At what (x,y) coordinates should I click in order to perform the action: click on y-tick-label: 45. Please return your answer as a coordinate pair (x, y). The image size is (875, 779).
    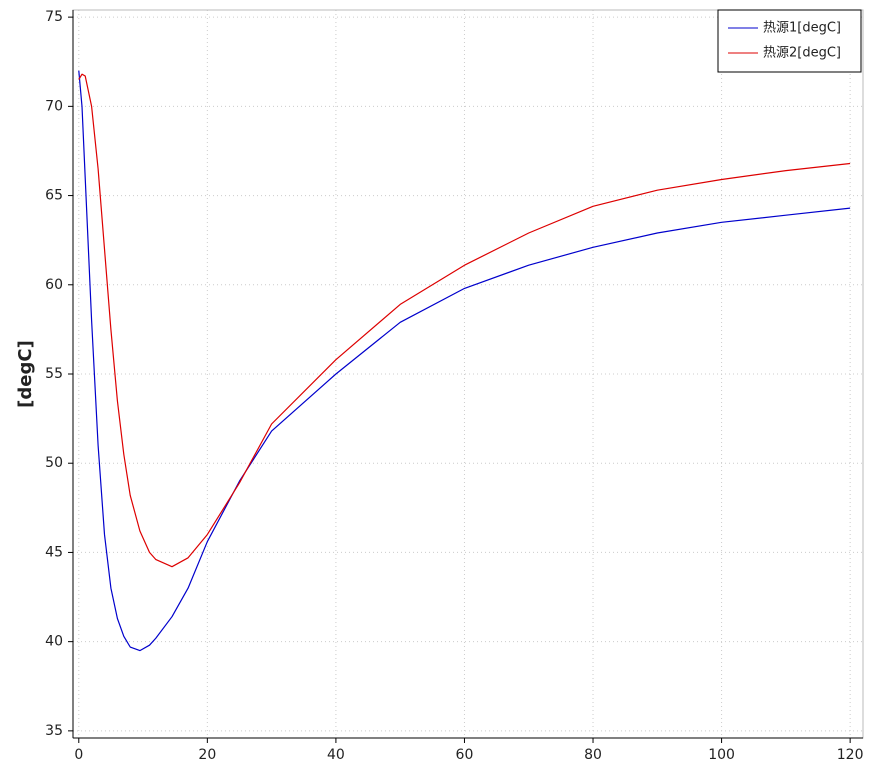
    Looking at the image, I should click on (54, 552).